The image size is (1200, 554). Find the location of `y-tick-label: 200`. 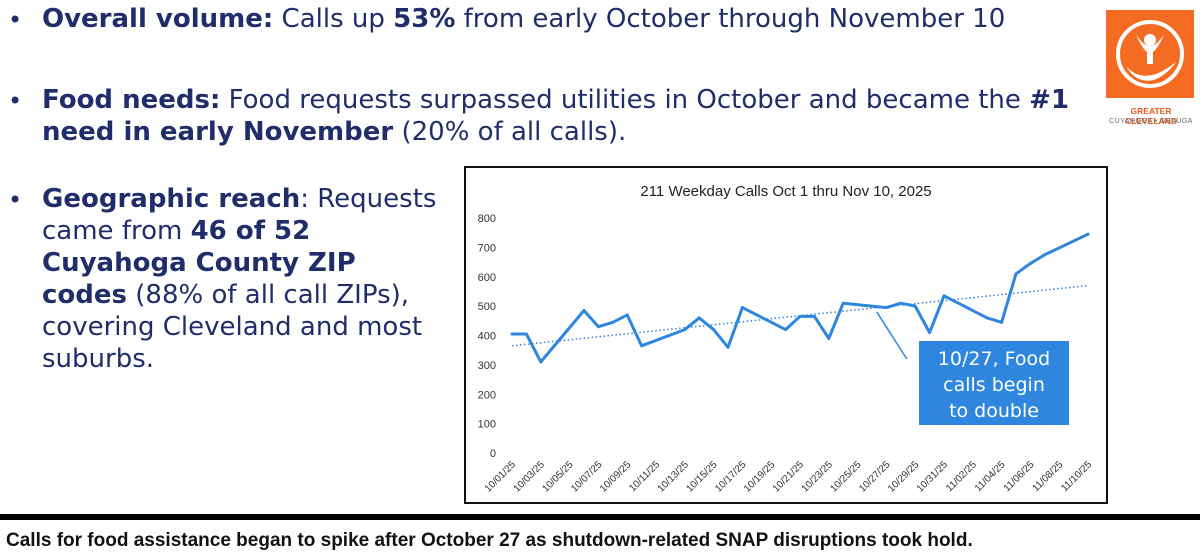

y-tick-label: 200 is located at coordinates (487, 395).